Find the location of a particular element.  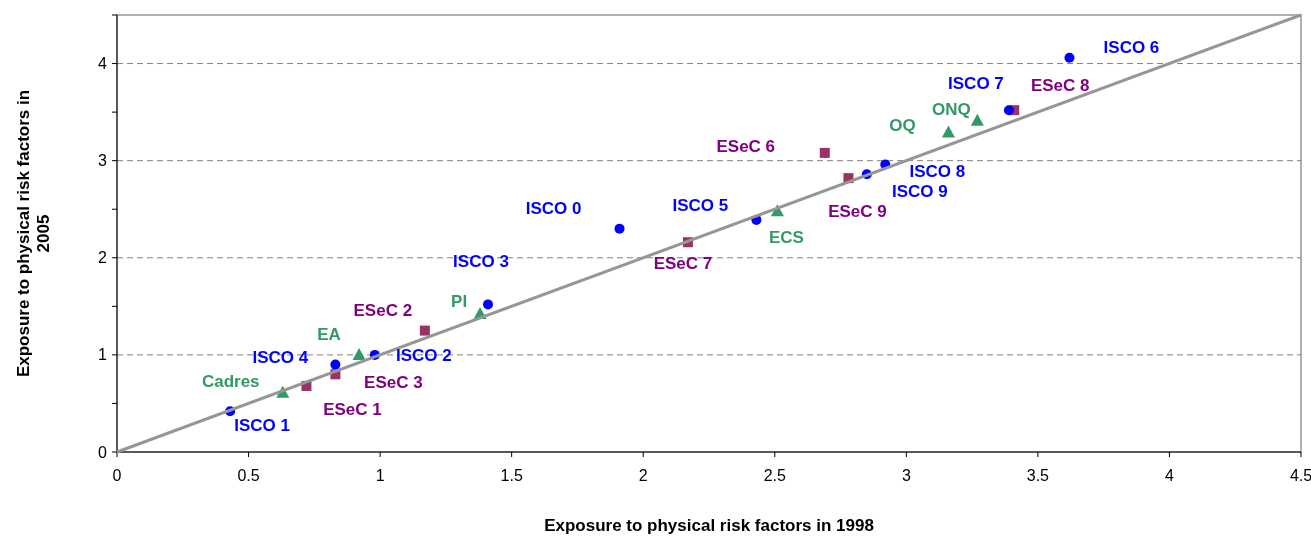

annotation: OQ is located at coordinates (902, 126).